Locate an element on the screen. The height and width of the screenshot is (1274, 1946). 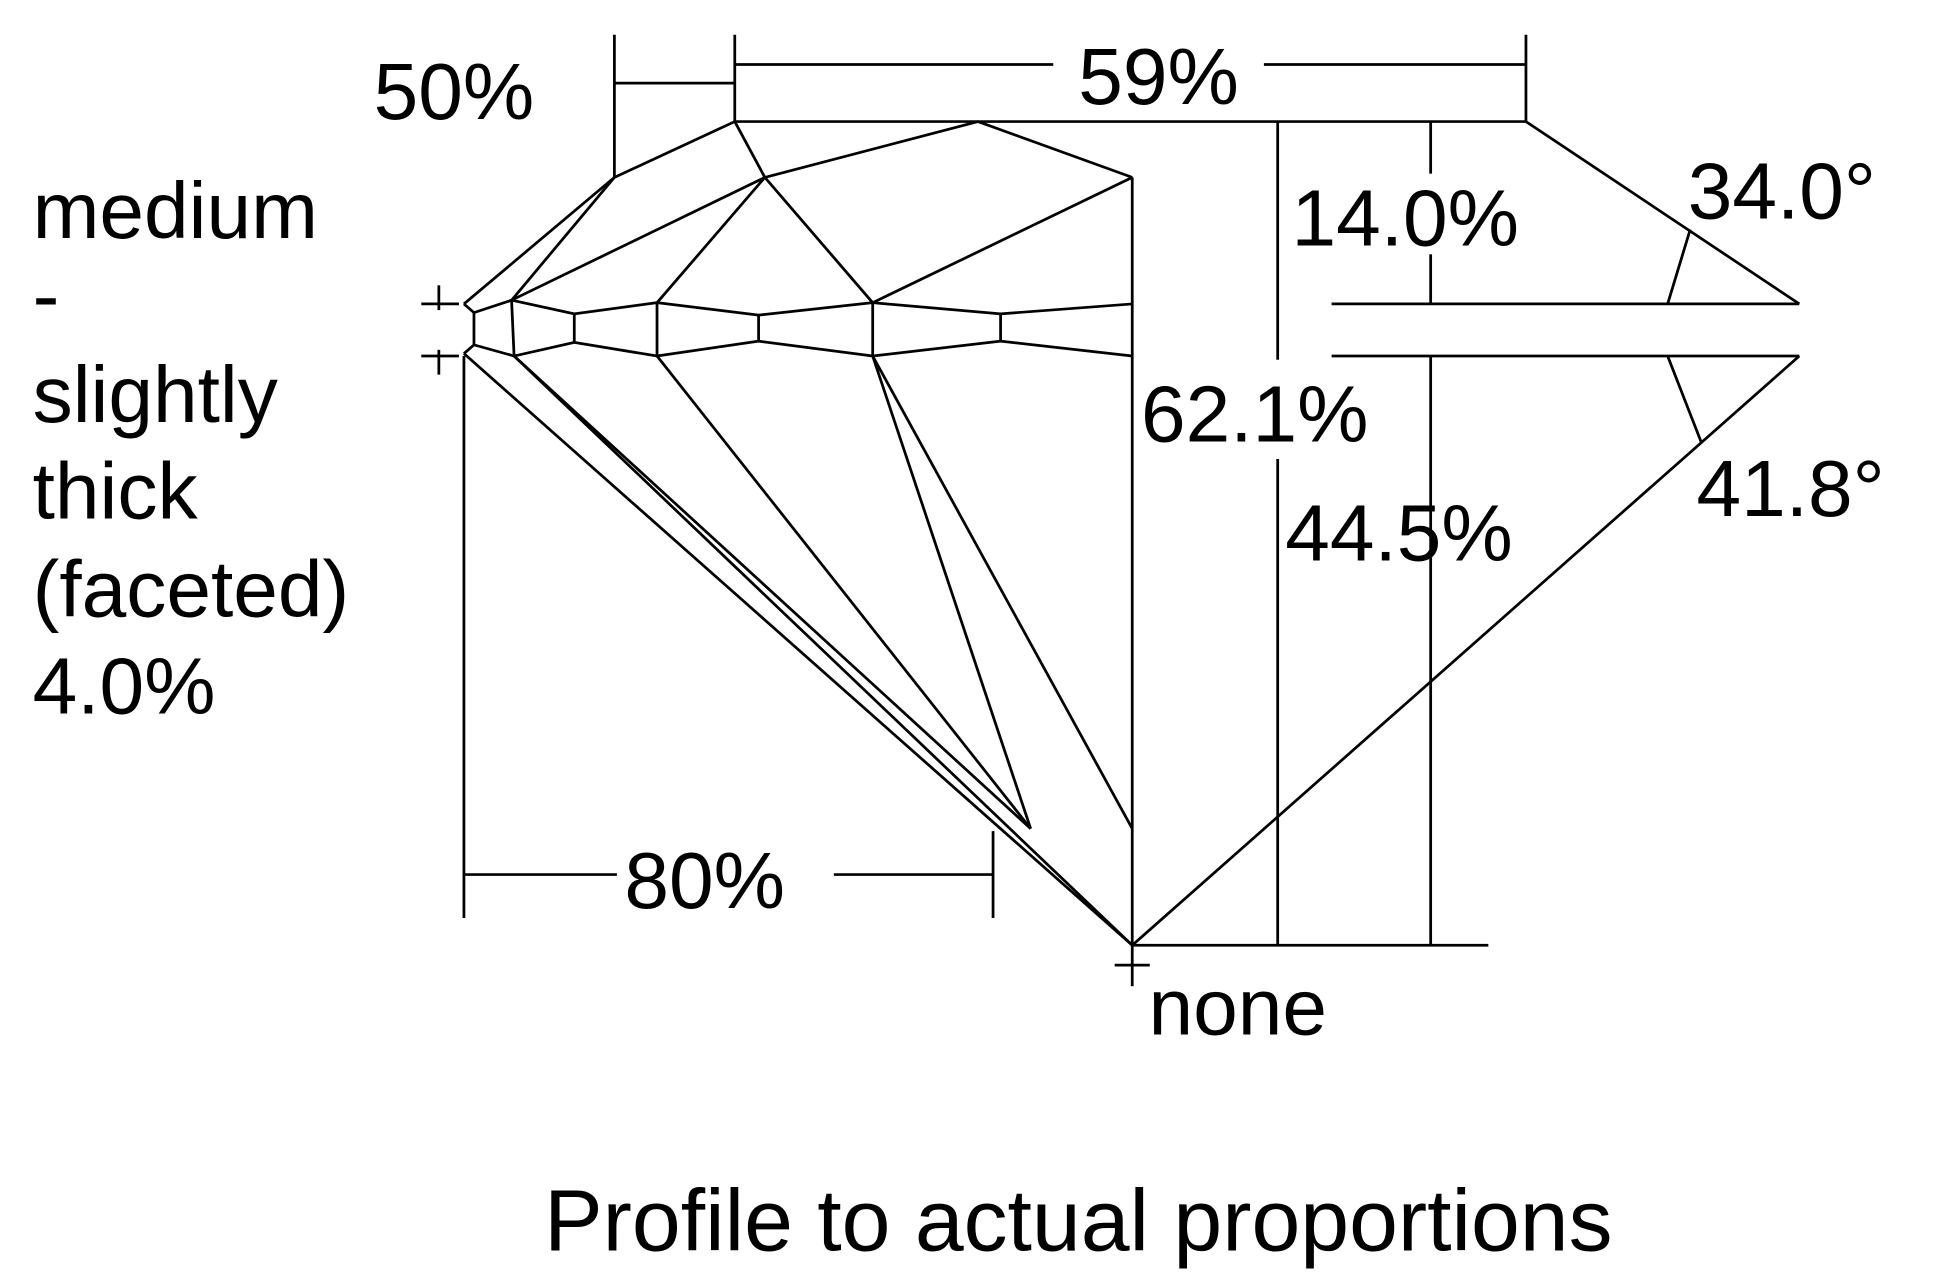
girdle-line: (faceted) is located at coordinates (191, 589).